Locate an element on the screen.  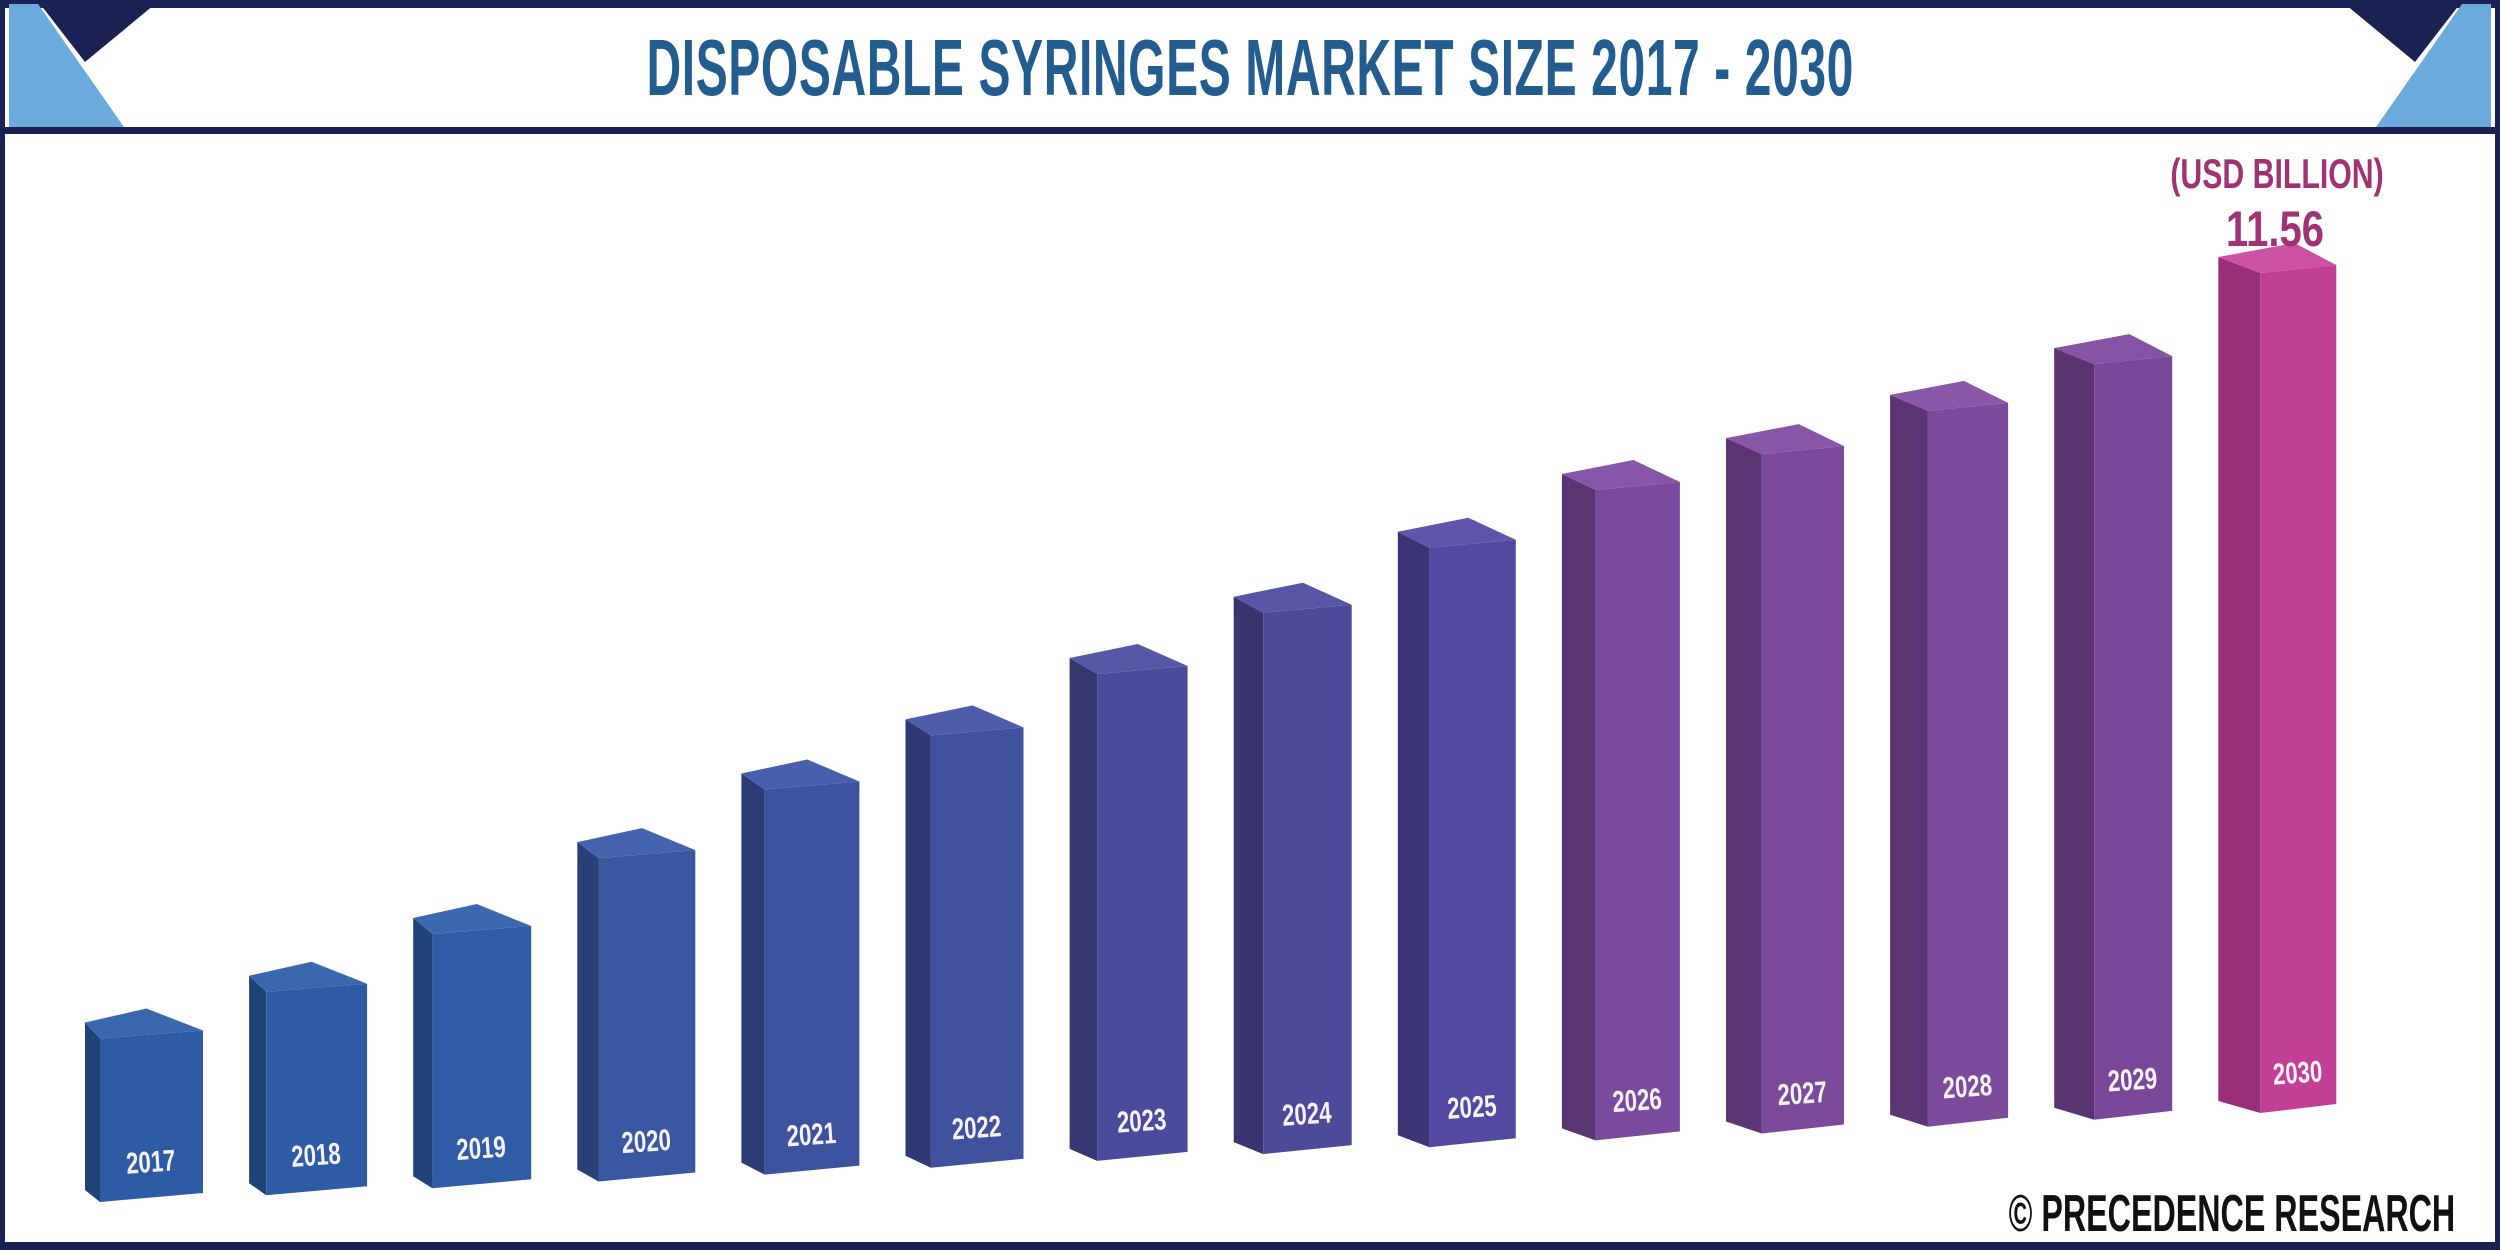
bar-2030-side-face is located at coordinates (2239, 685).